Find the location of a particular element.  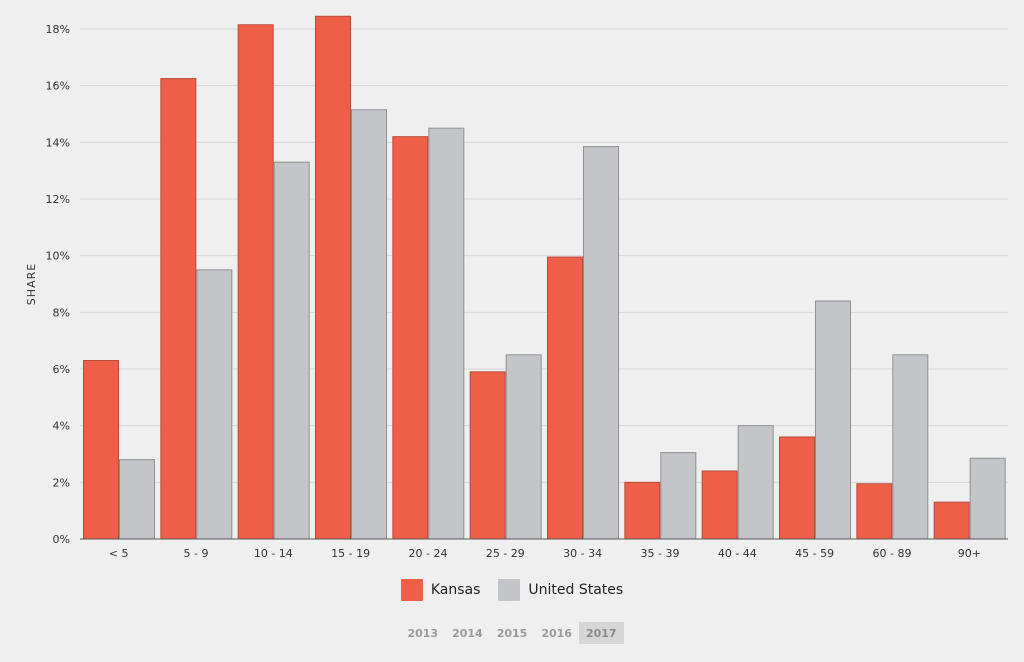

legend-label-united-states: United States is located at coordinates (576, 590).